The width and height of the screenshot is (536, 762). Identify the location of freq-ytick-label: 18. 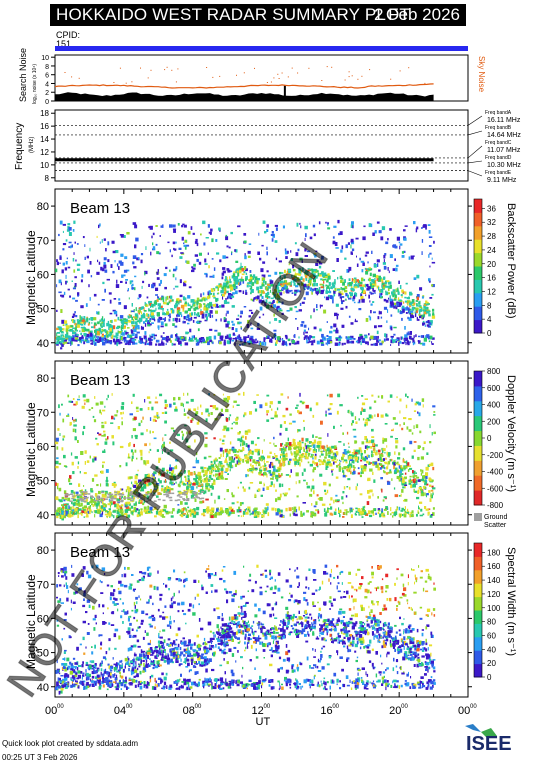
(44, 113).